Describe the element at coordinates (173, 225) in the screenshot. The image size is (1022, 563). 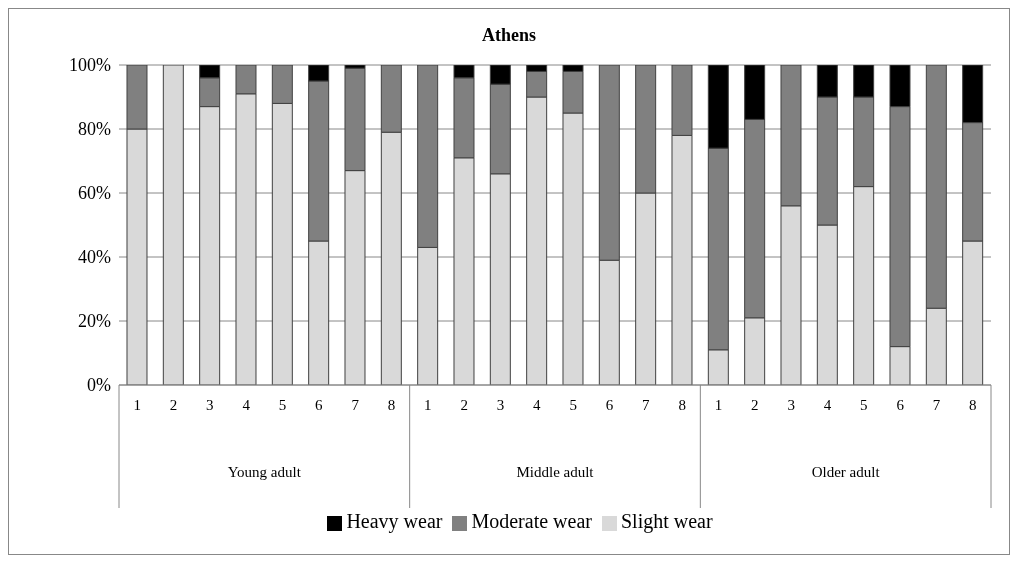
I see `bar` at that location.